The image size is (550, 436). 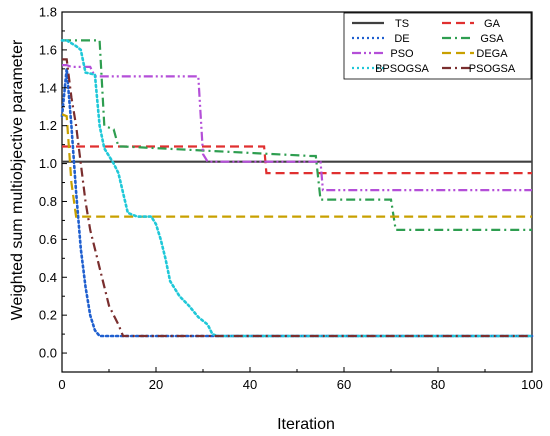 I want to click on y-tick-label: 1.2, so click(x=48, y=125).